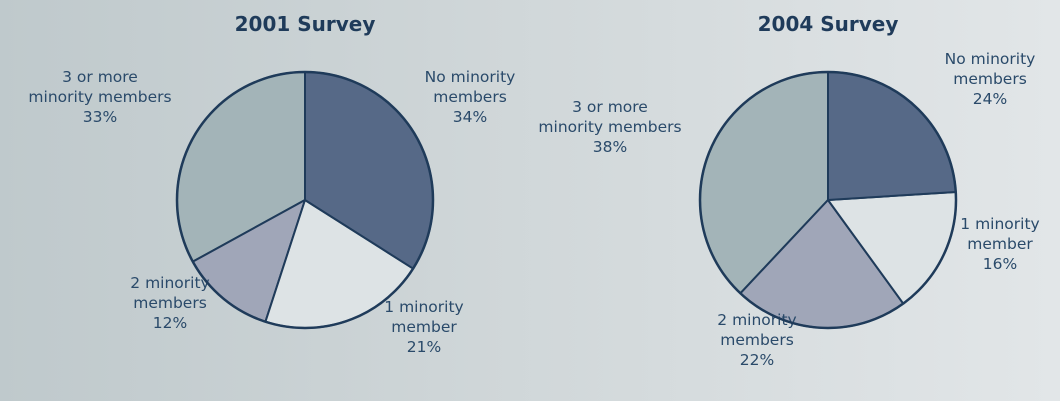 The image size is (1060, 401). What do you see at coordinates (470, 117) in the screenshot?
I see `slice-label-line: 34%` at bounding box center [470, 117].